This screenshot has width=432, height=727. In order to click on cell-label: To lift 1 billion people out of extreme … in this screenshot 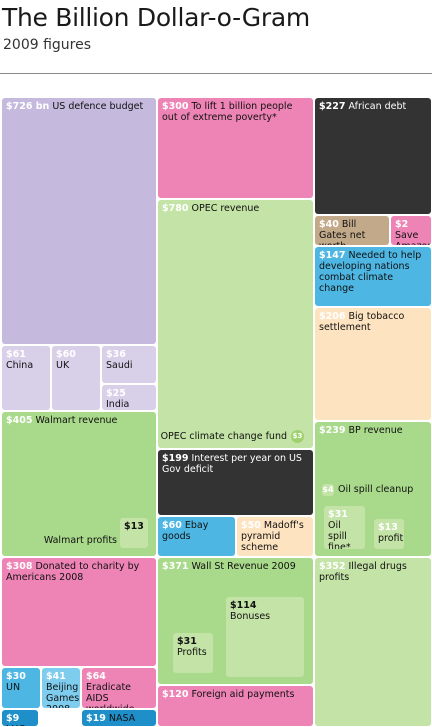, I will do `click(227, 112)`.